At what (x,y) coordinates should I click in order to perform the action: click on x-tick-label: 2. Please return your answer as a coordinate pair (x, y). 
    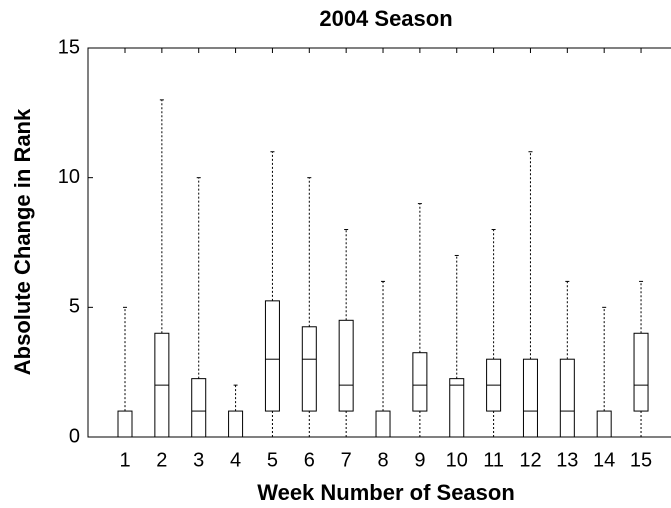
    Looking at the image, I should click on (161, 460).